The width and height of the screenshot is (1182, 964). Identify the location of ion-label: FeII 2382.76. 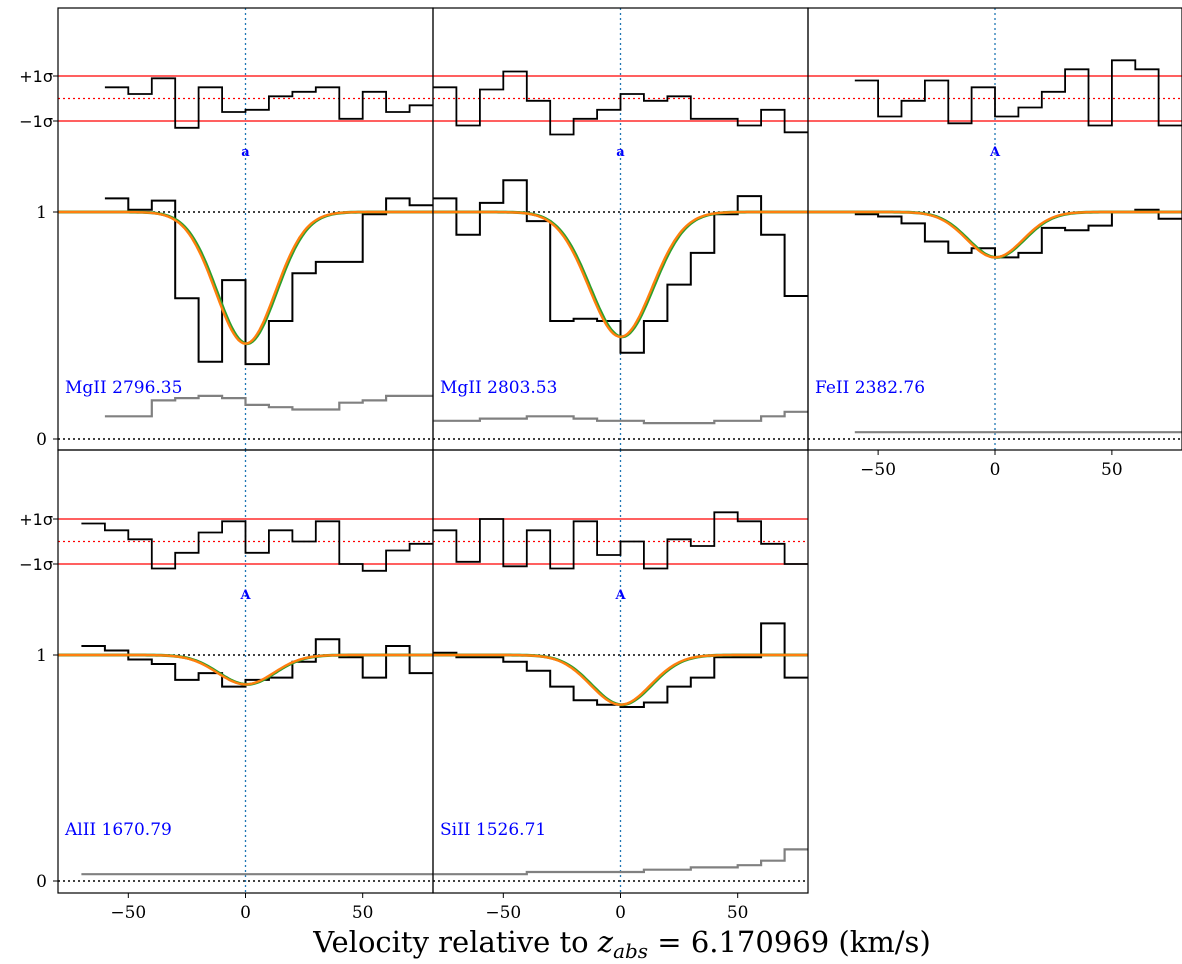
(870, 388).